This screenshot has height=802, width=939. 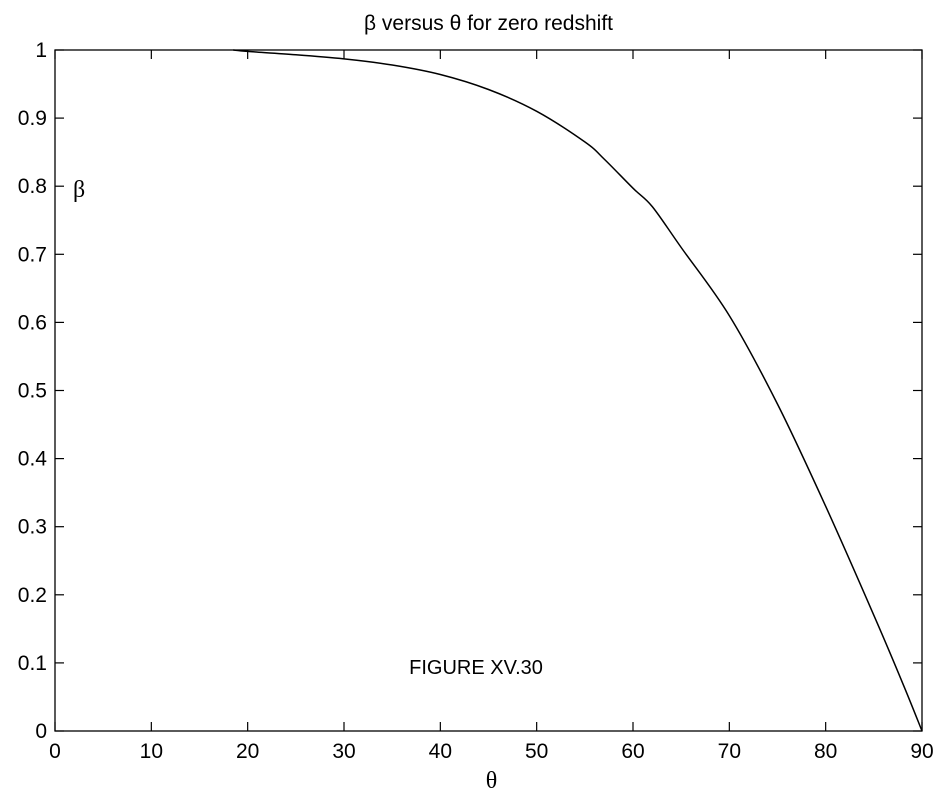 I want to click on y-tick-label: 0.7, so click(x=32, y=254).